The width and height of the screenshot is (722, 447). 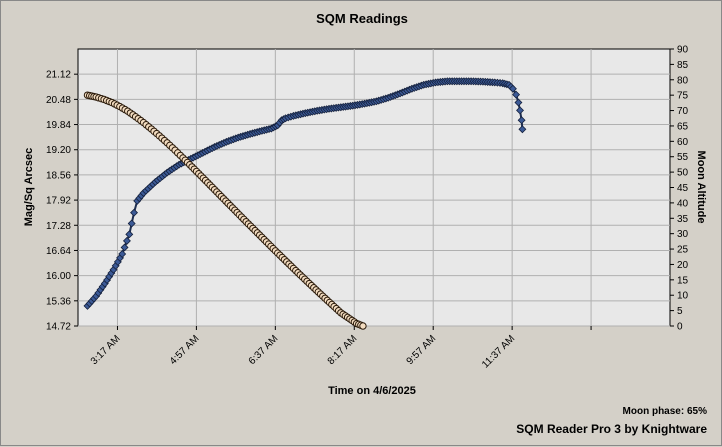 What do you see at coordinates (58, 301) in the screenshot?
I see `y-tick-label: 15.36` at bounding box center [58, 301].